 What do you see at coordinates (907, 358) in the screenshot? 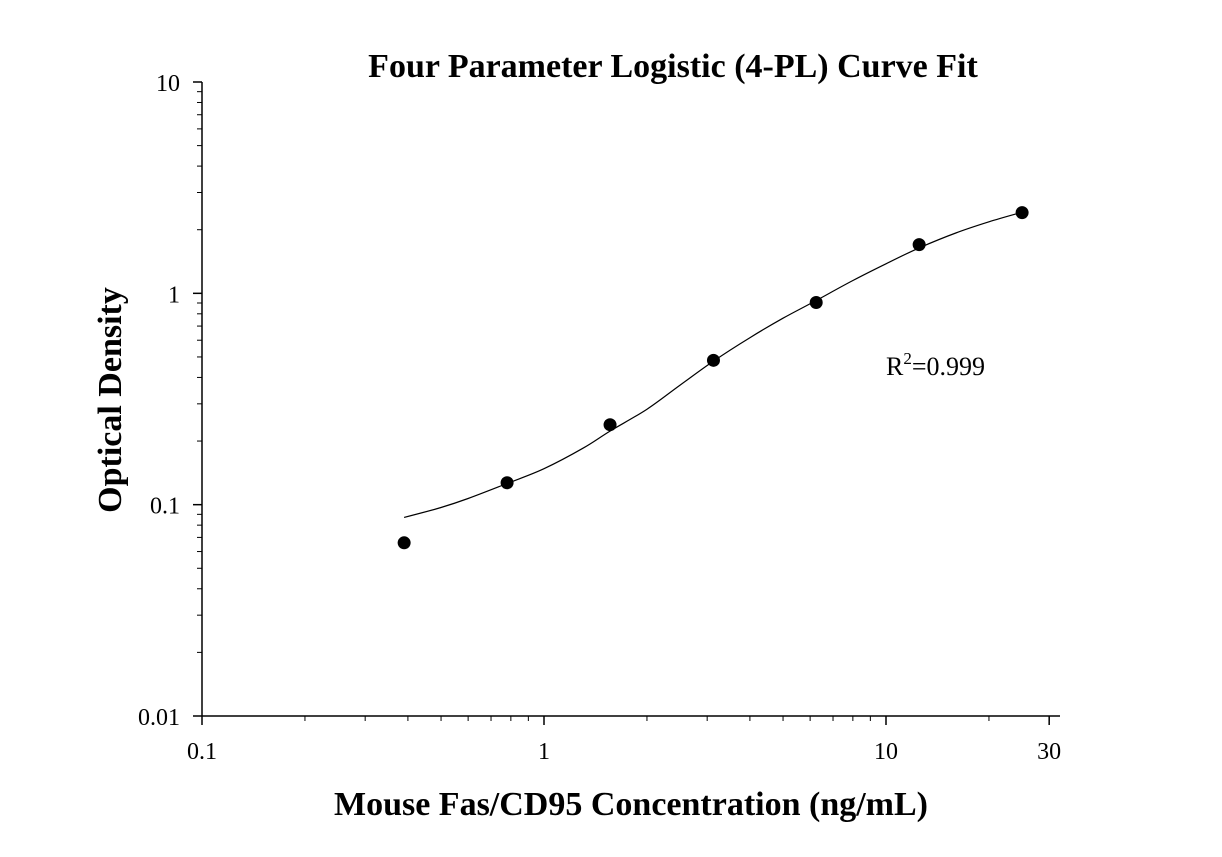
I see `r-squared-superscript: 2` at bounding box center [907, 358].